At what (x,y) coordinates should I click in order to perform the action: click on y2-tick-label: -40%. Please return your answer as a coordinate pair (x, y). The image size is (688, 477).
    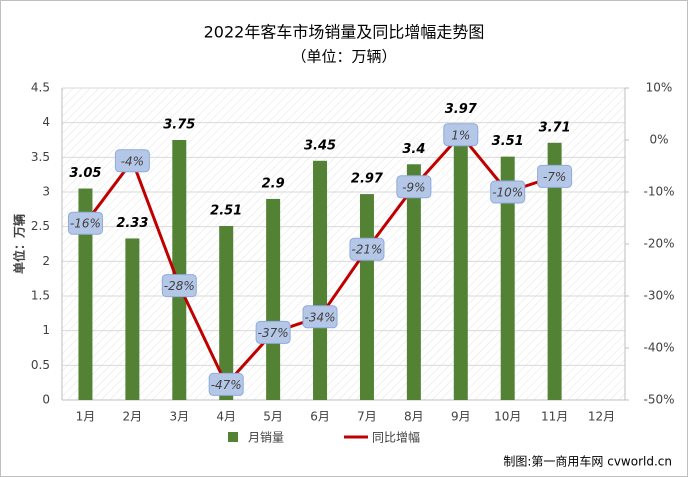
    Looking at the image, I should click on (658, 348).